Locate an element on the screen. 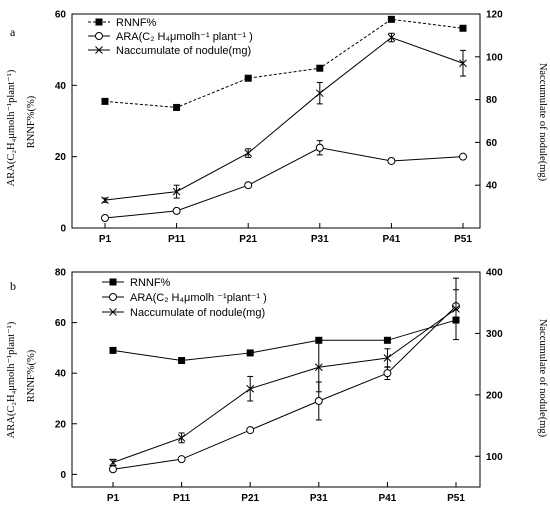 The image size is (550, 510). legend-marker-square-b is located at coordinates (113, 282).